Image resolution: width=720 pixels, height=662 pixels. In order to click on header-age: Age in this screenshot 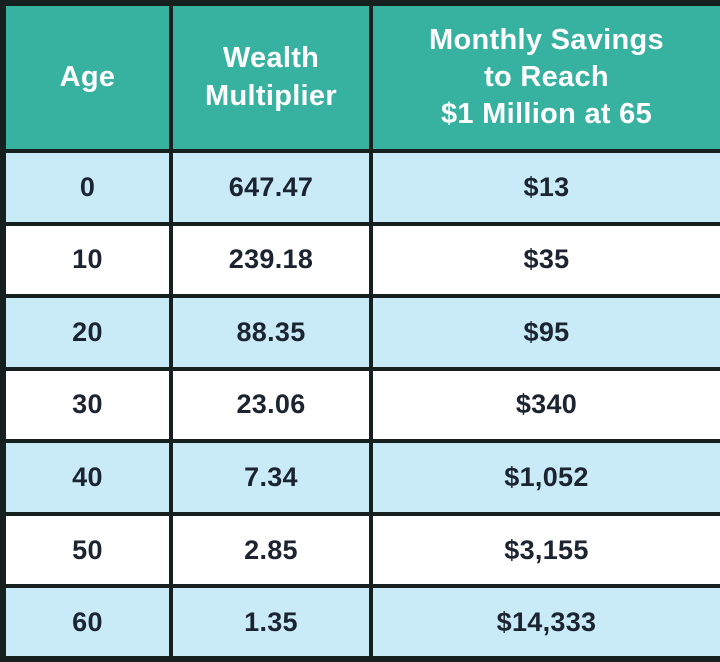, I will do `click(87, 77)`.